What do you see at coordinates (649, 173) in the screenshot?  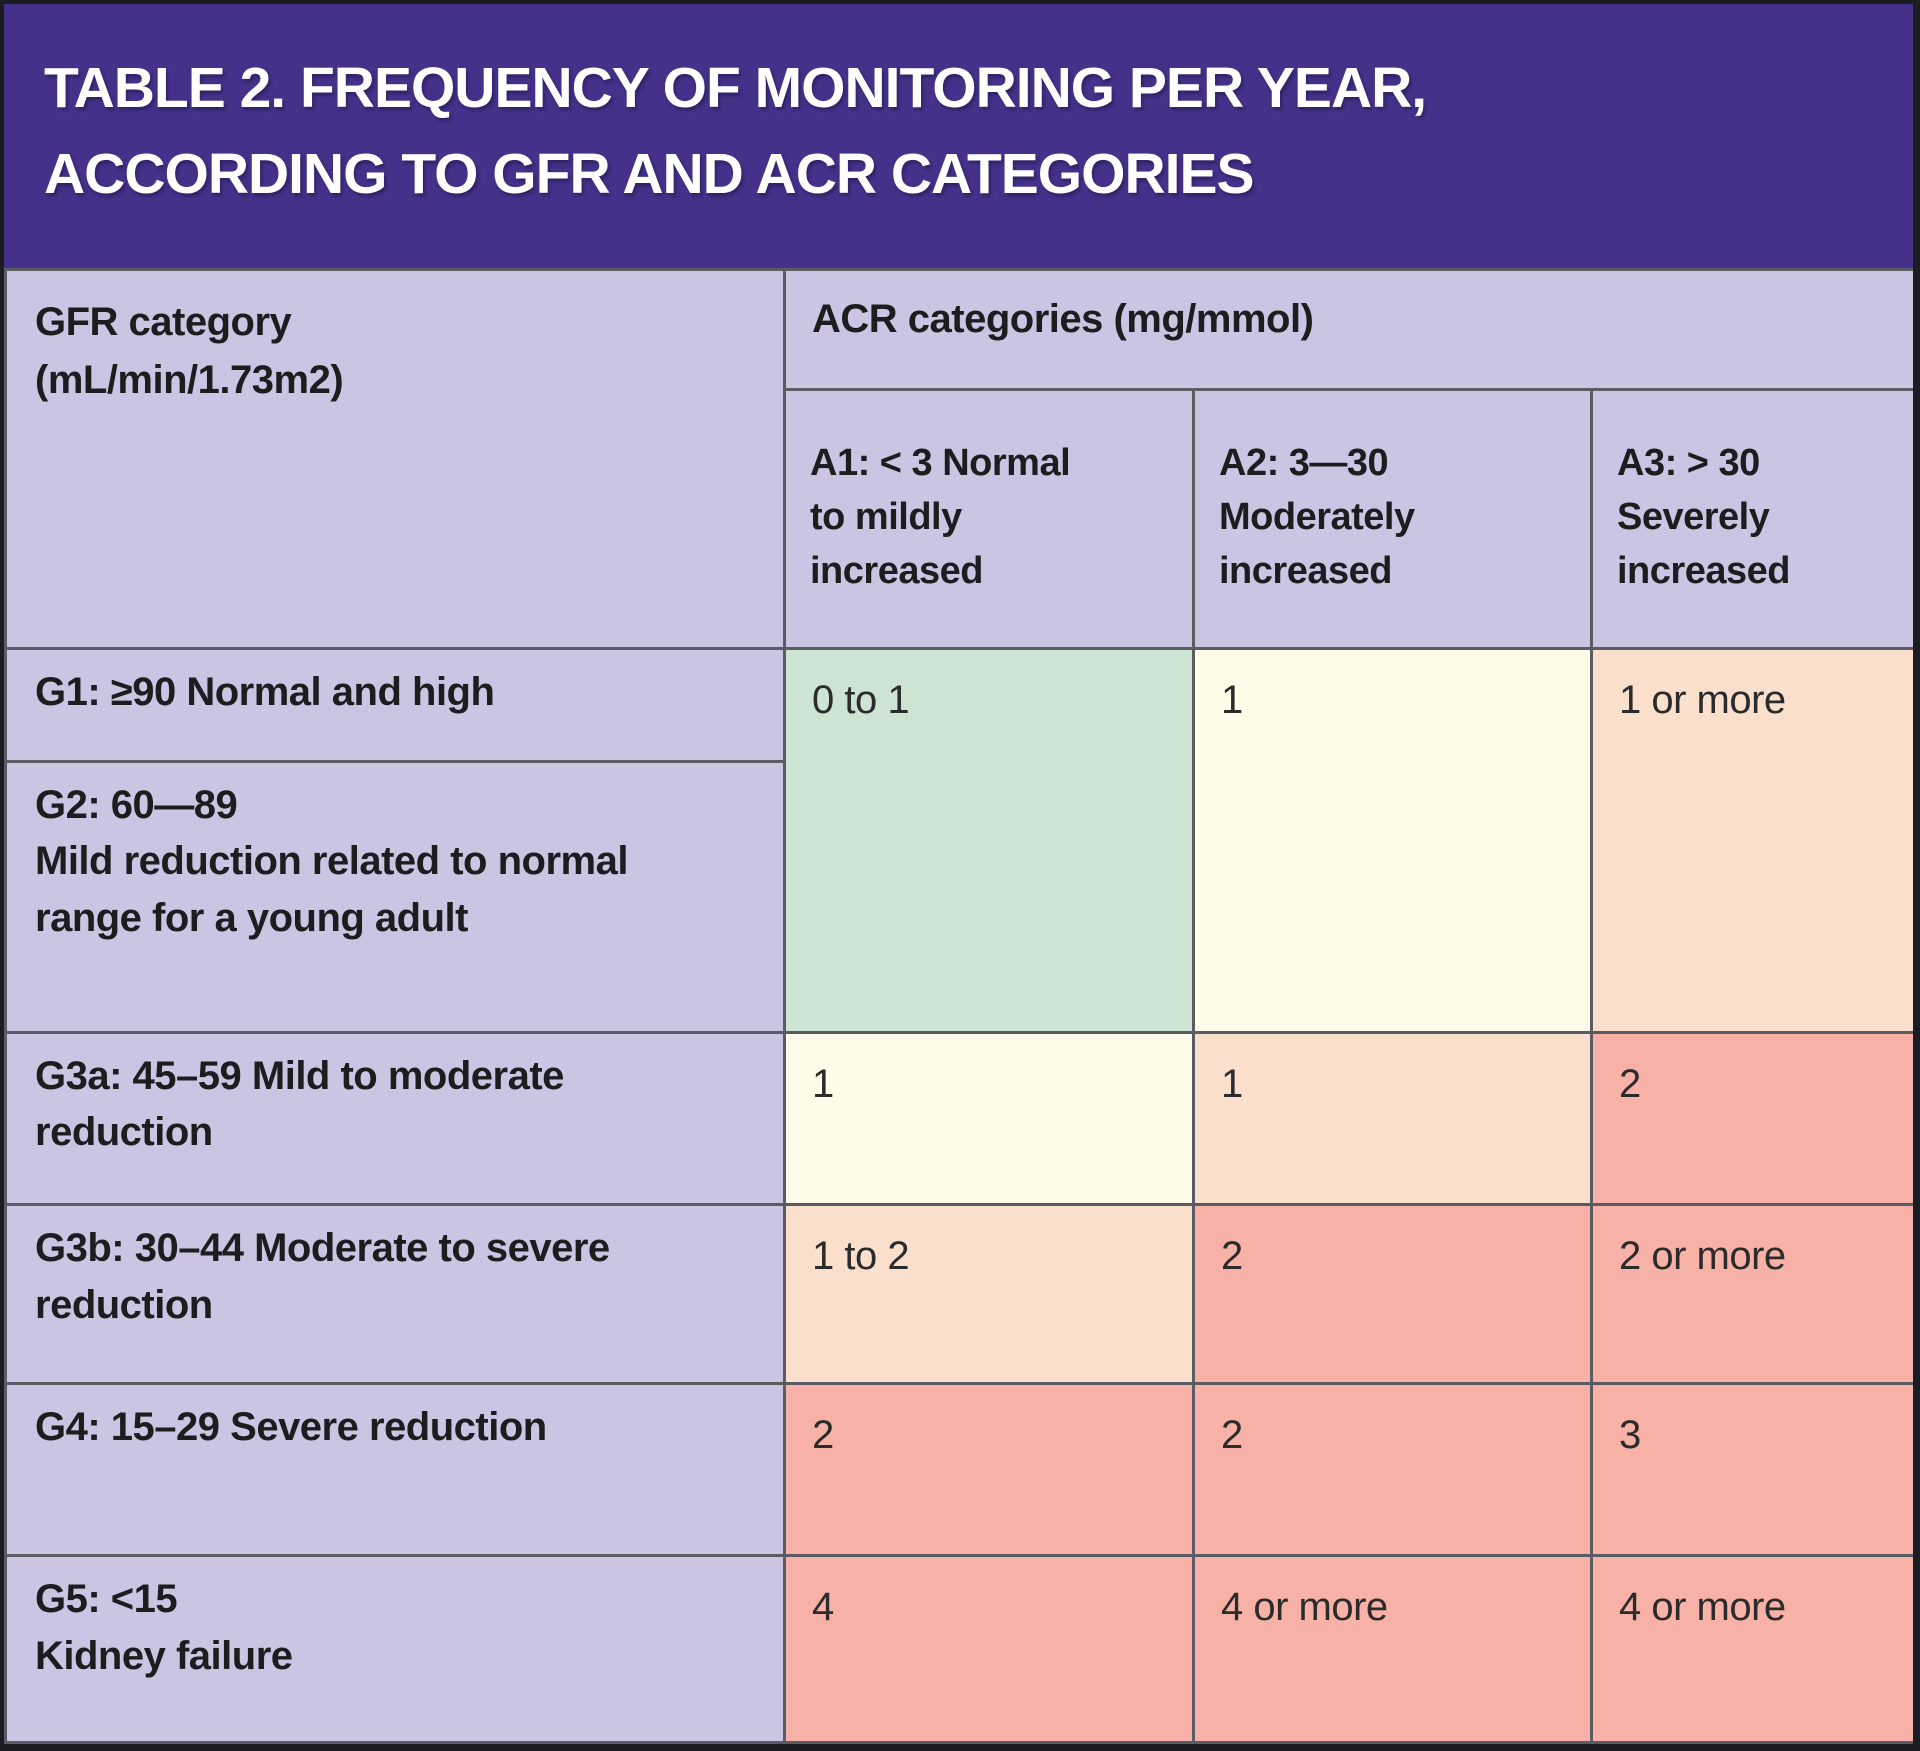 I see `table-title-line-2: ACCORDING TO GFR AND ACR CATEGORIES` at bounding box center [649, 173].